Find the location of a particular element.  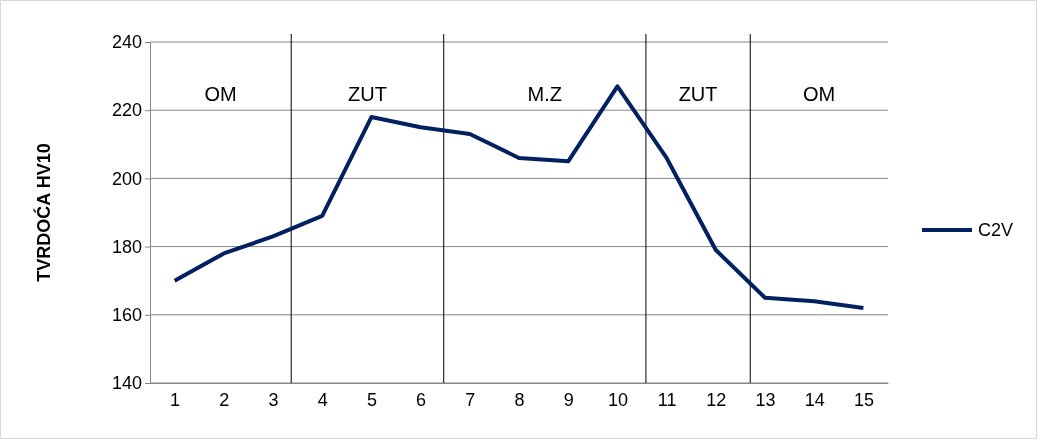

y-tick-label: 200 is located at coordinates (126, 178).